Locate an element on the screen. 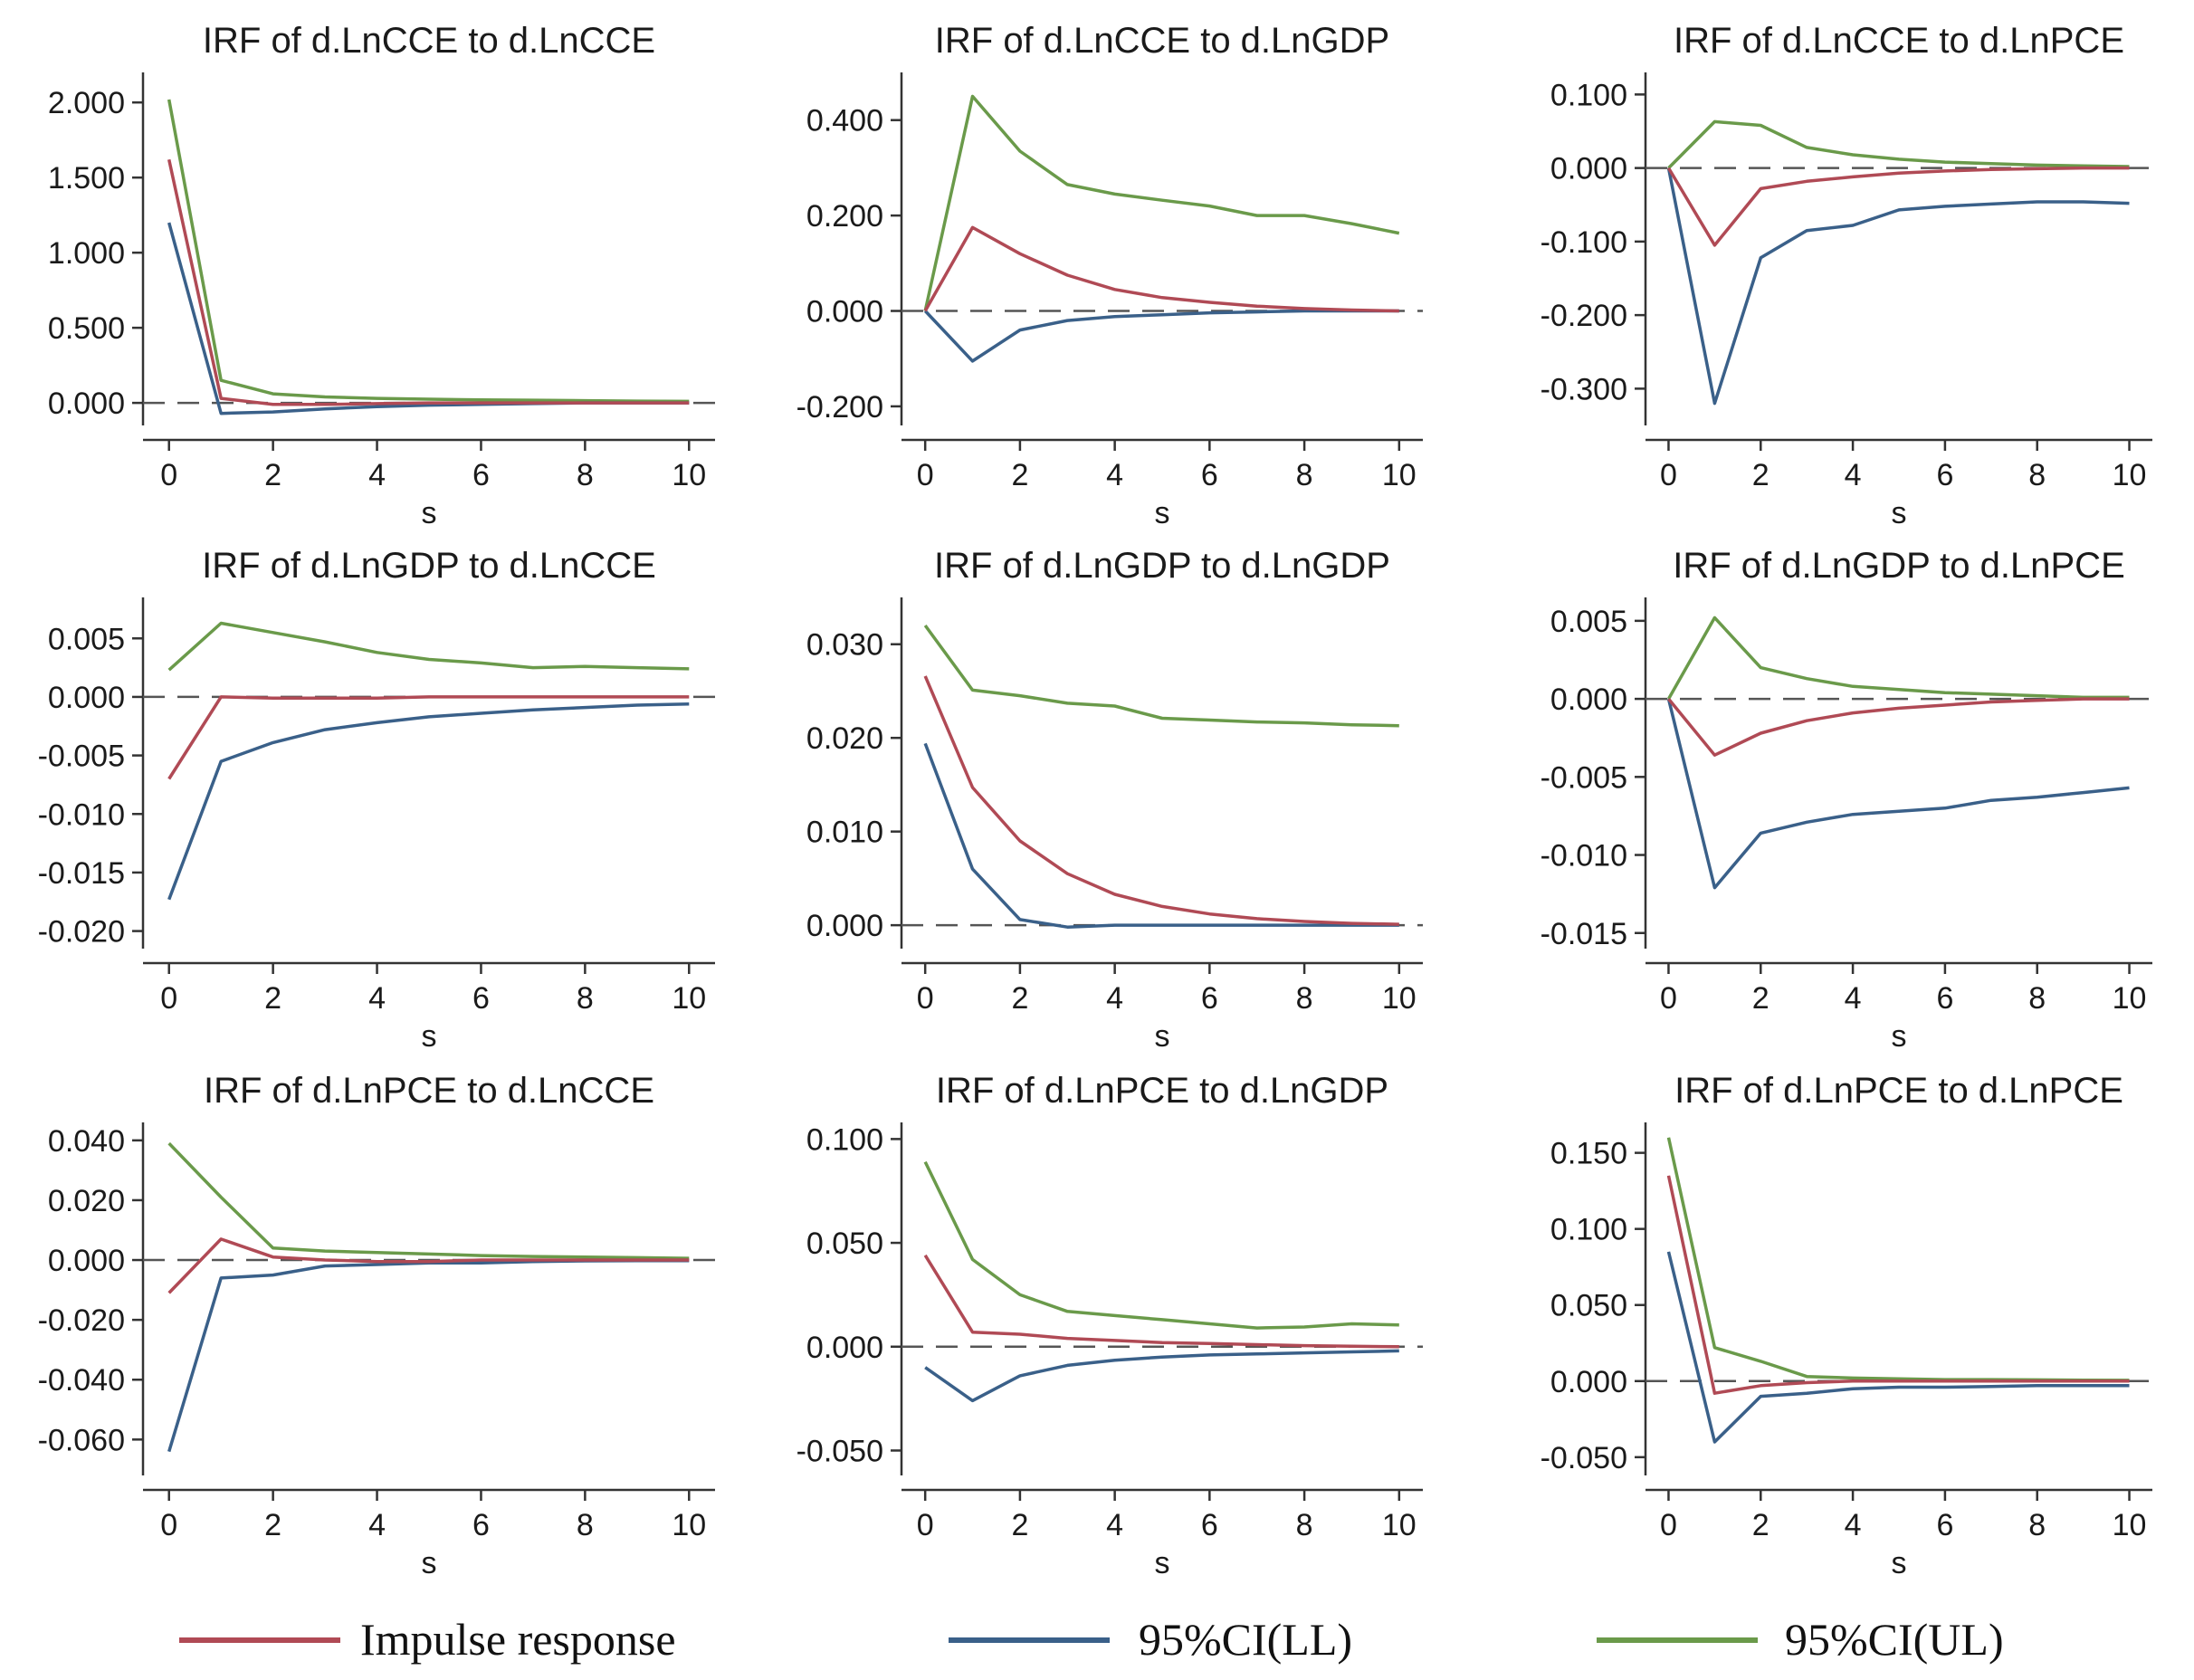 The height and width of the screenshot is (1680, 2194). y-tick-label: 0.400 is located at coordinates (844, 121).